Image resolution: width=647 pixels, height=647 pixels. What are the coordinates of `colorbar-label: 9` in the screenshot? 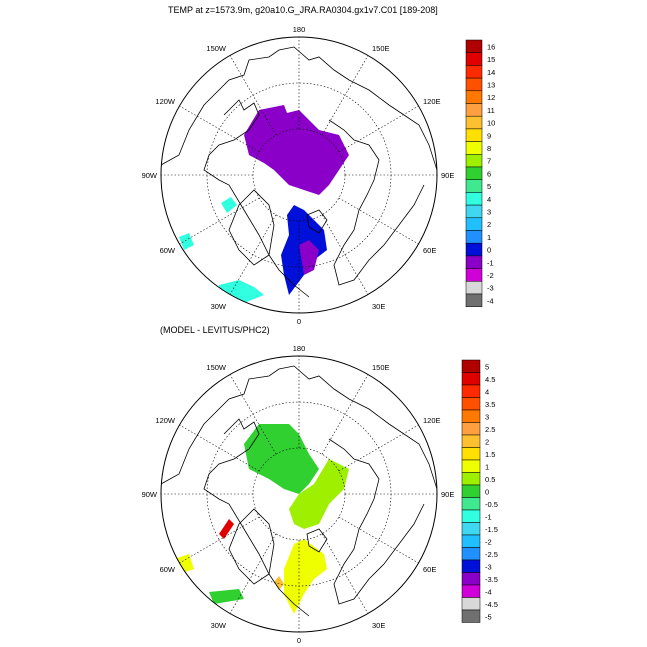 It's located at (489, 135).